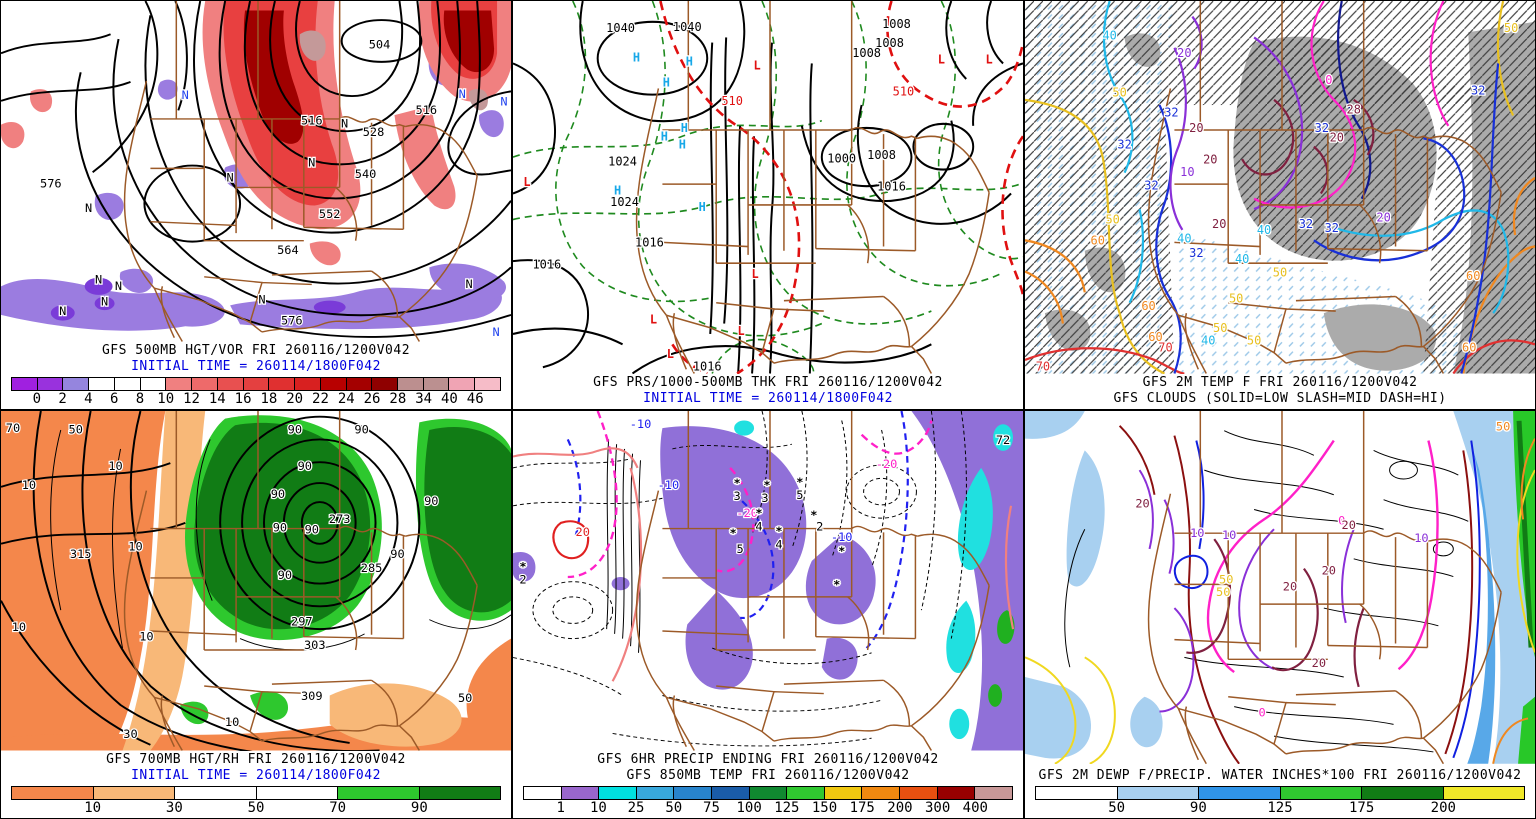 The width and height of the screenshot is (1536, 819). What do you see at coordinates (732, 101) in the screenshot?
I see `contour-label: 510` at bounding box center [732, 101].